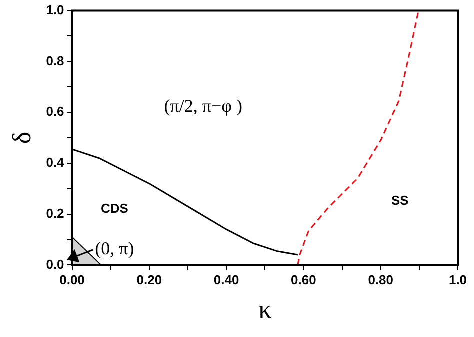 The width and height of the screenshot is (474, 337). Describe the element at coordinates (55, 264) in the screenshot. I see `y-tick-label: 0.0` at that location.